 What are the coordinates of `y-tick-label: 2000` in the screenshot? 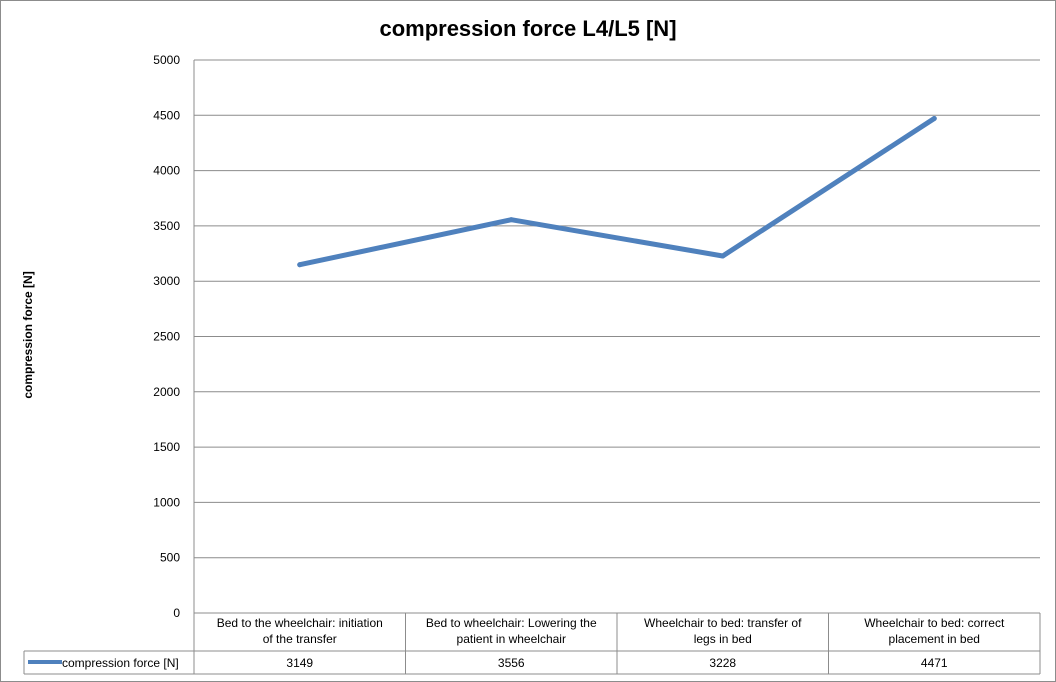 It's located at (166, 392).